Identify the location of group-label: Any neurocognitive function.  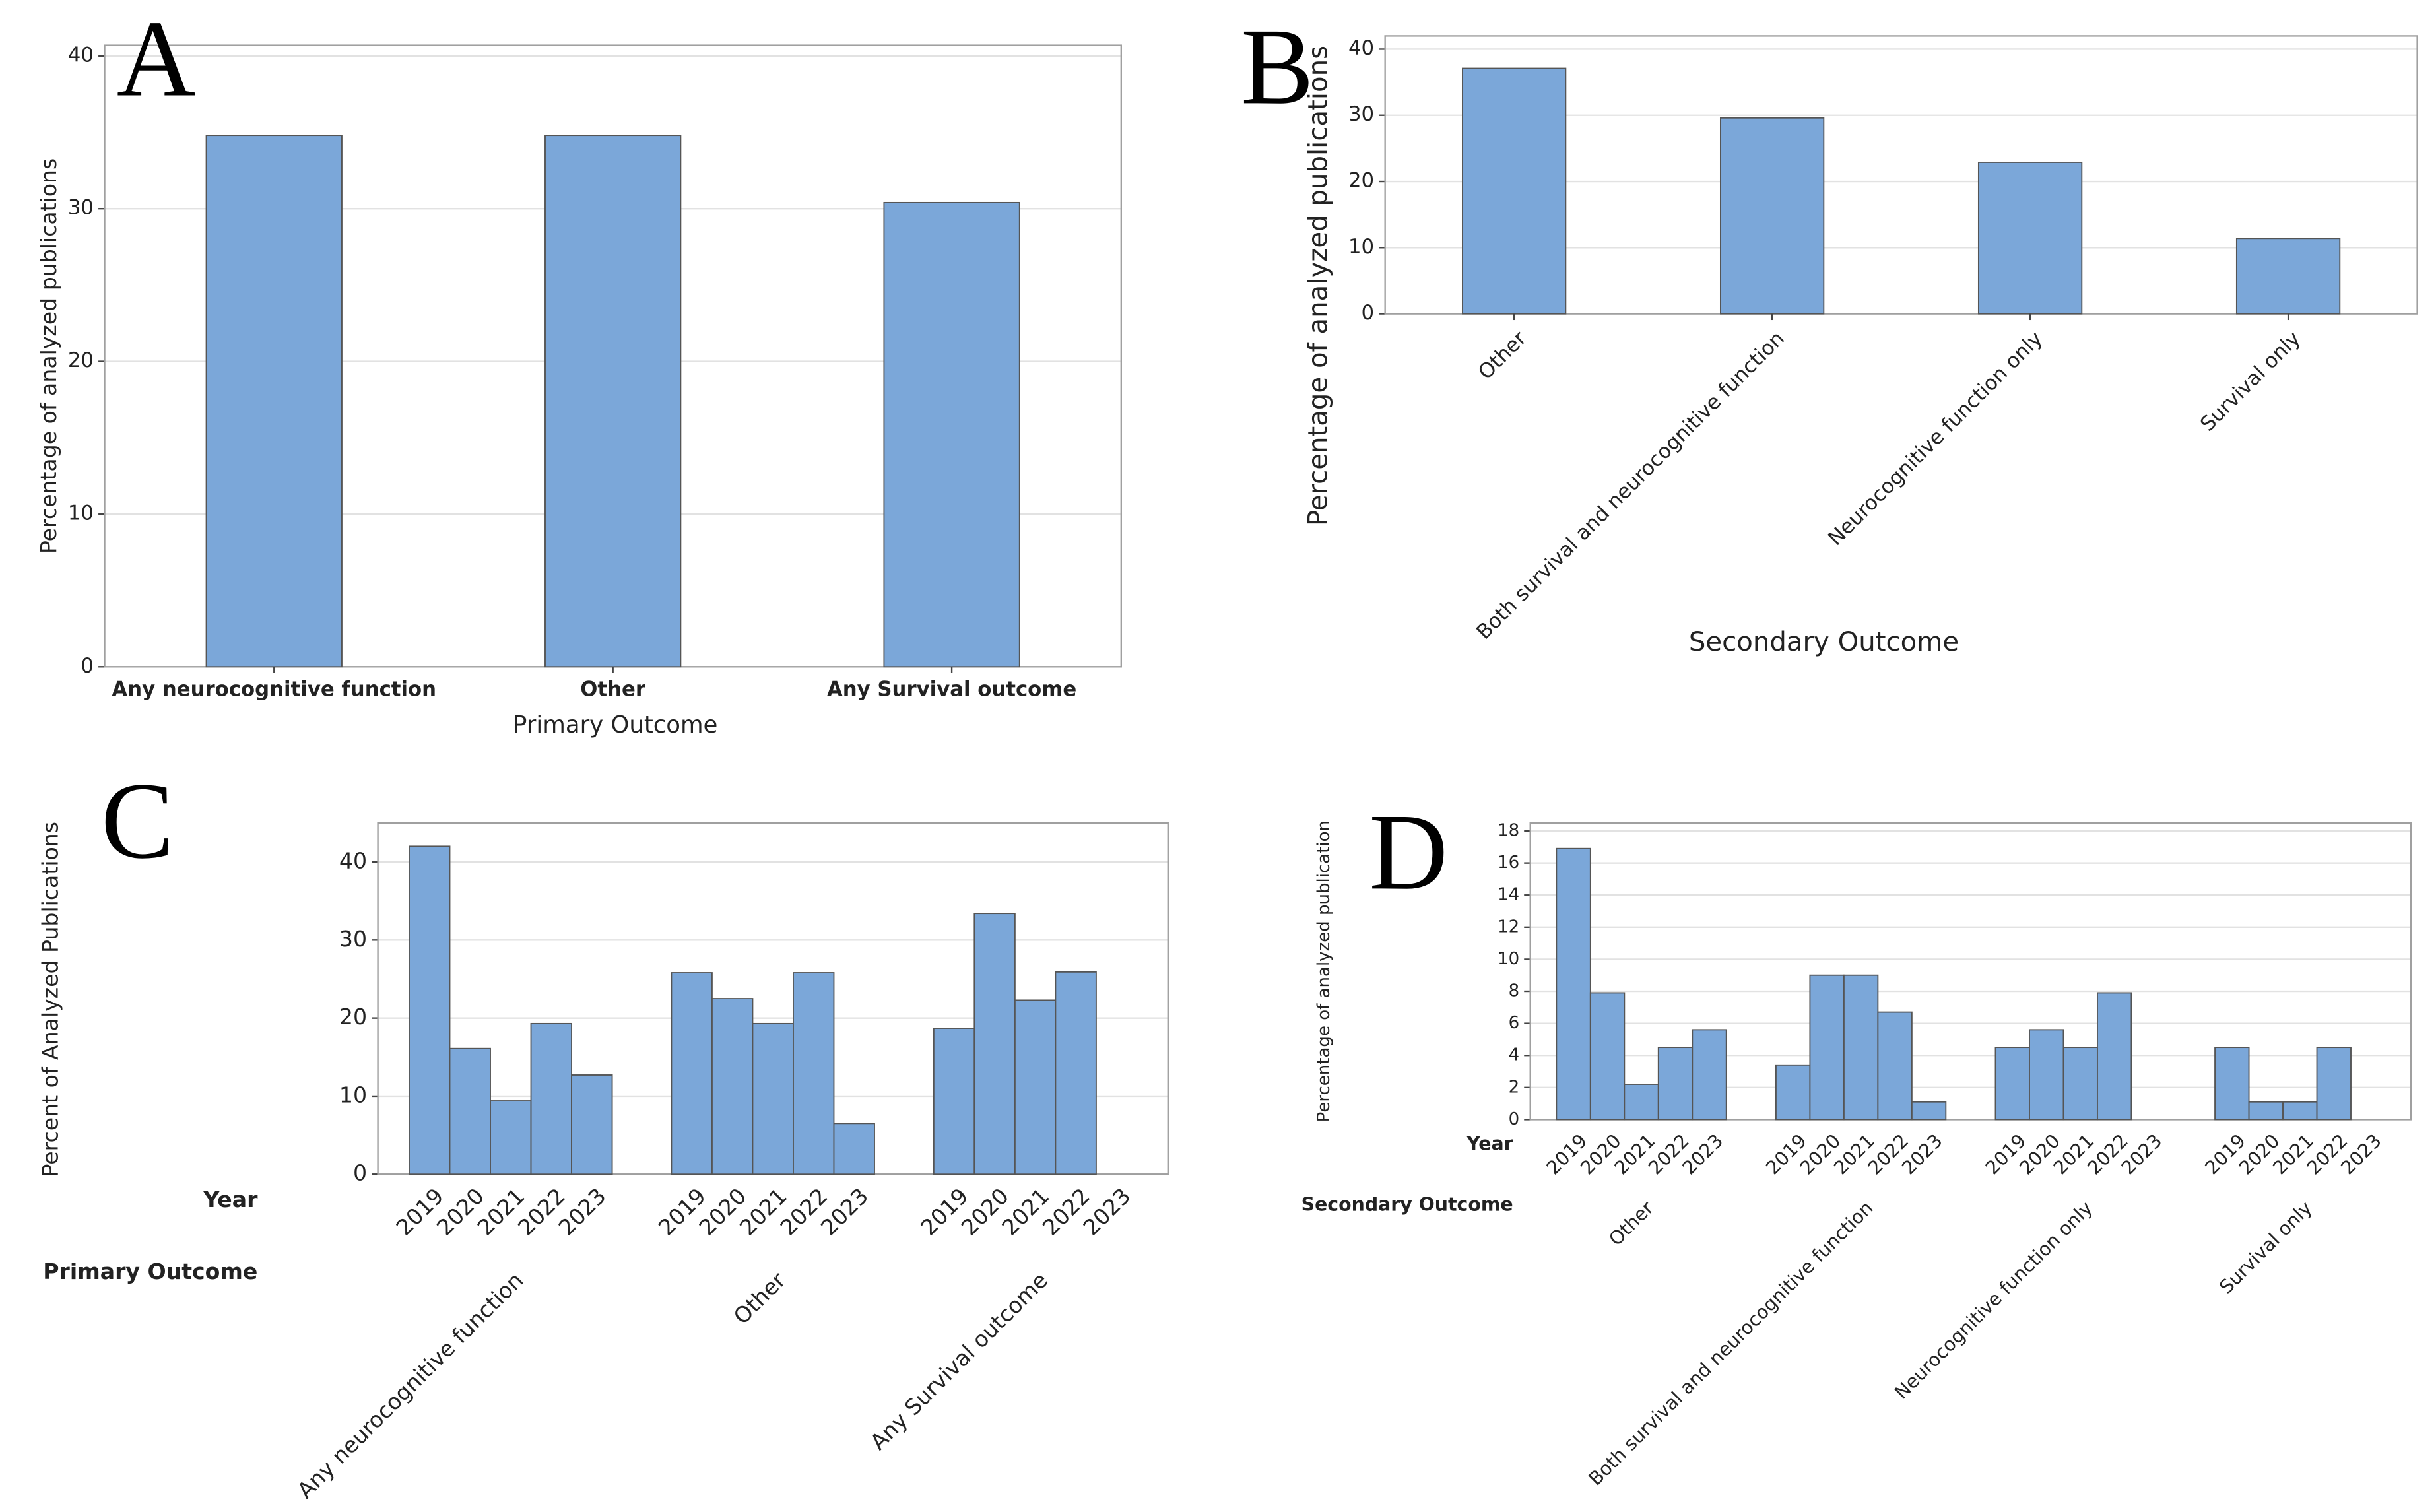
(410, 1385).